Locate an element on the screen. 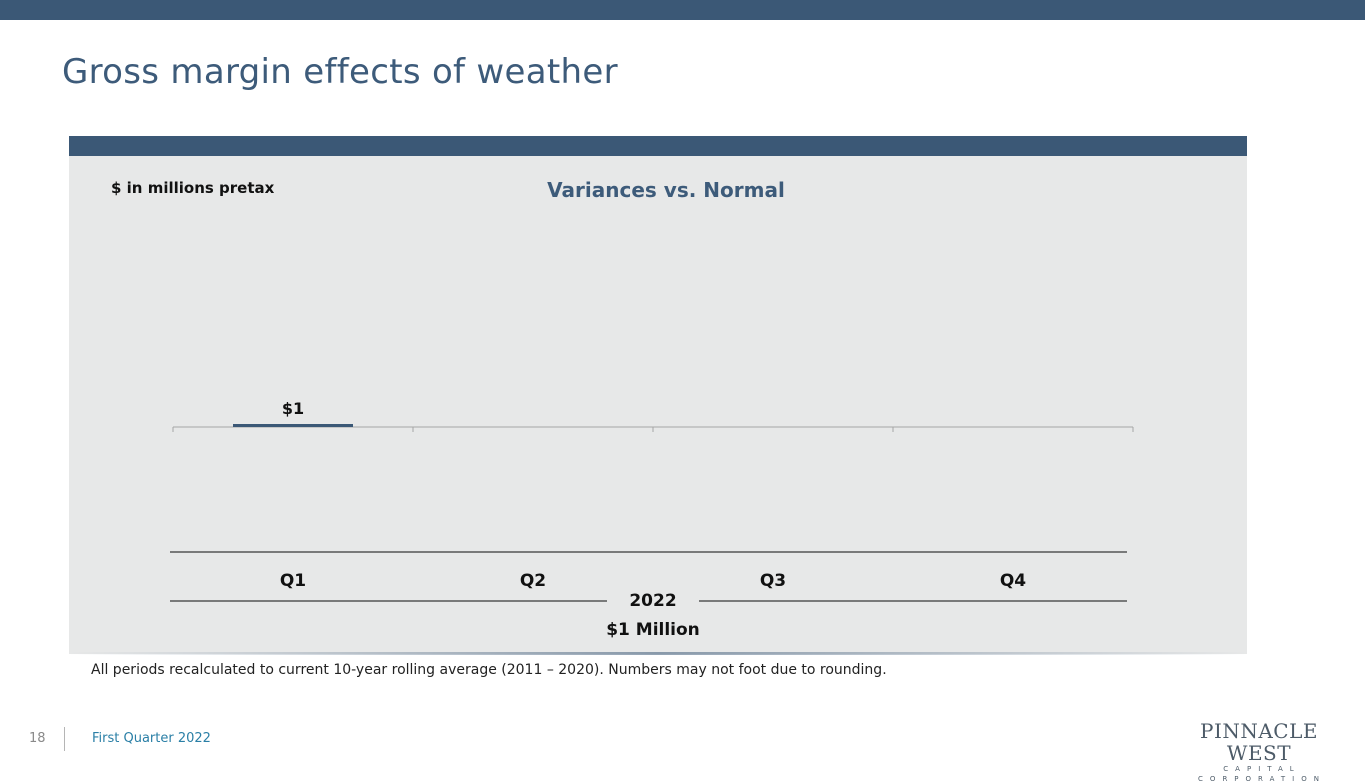 This screenshot has width=1365, height=784. footer-text: First Quarter 2022 is located at coordinates (151, 738).